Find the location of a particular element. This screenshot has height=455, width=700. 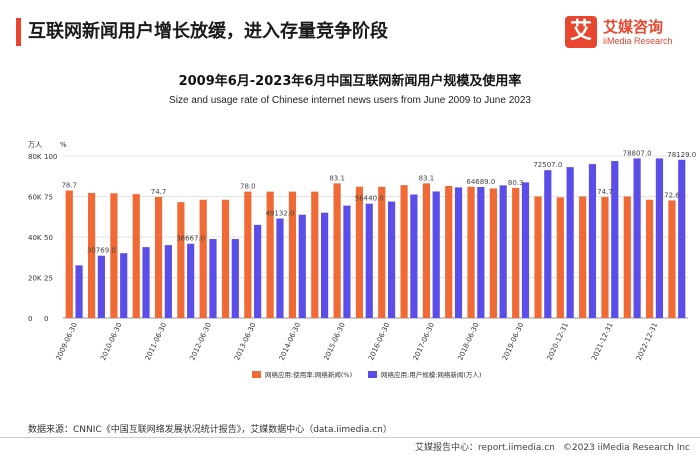

headline-accent-bar is located at coordinates (18, 32).